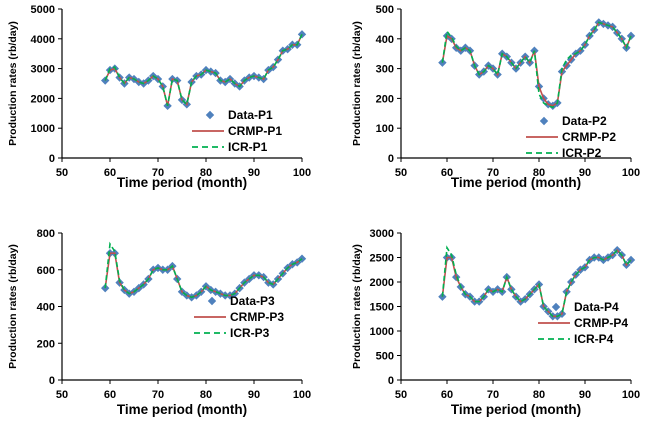 The height and width of the screenshot is (423, 646). What do you see at coordinates (585, 173) in the screenshot?
I see `p2-x-tick-label: 90` at bounding box center [585, 173].